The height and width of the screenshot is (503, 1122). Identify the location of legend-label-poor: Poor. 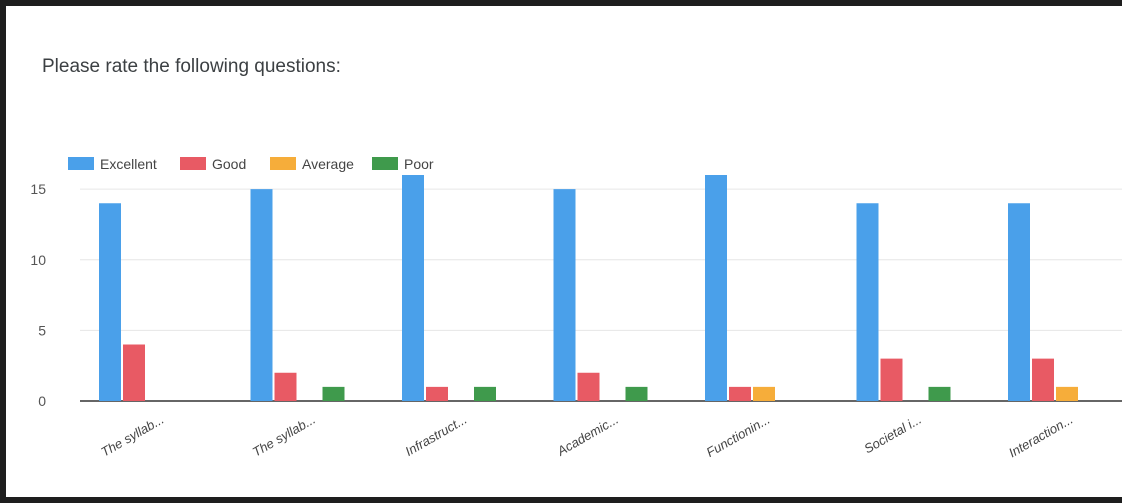
(419, 164).